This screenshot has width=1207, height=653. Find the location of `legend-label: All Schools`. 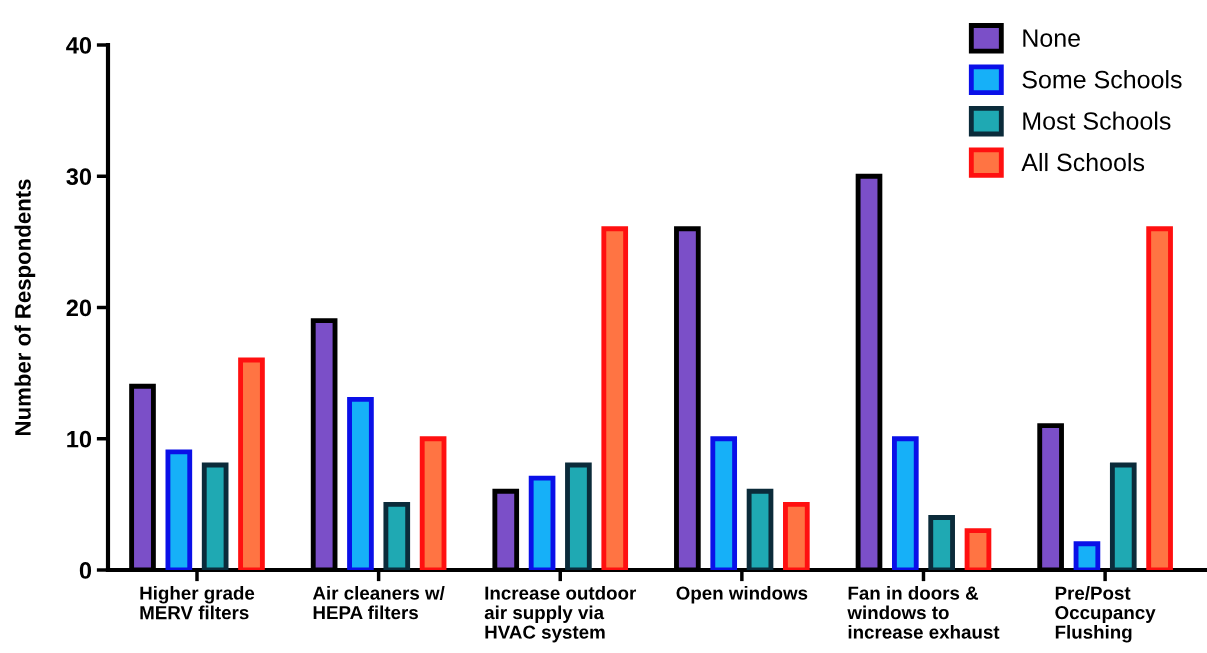

legend-label: All Schools is located at coordinates (1083, 162).